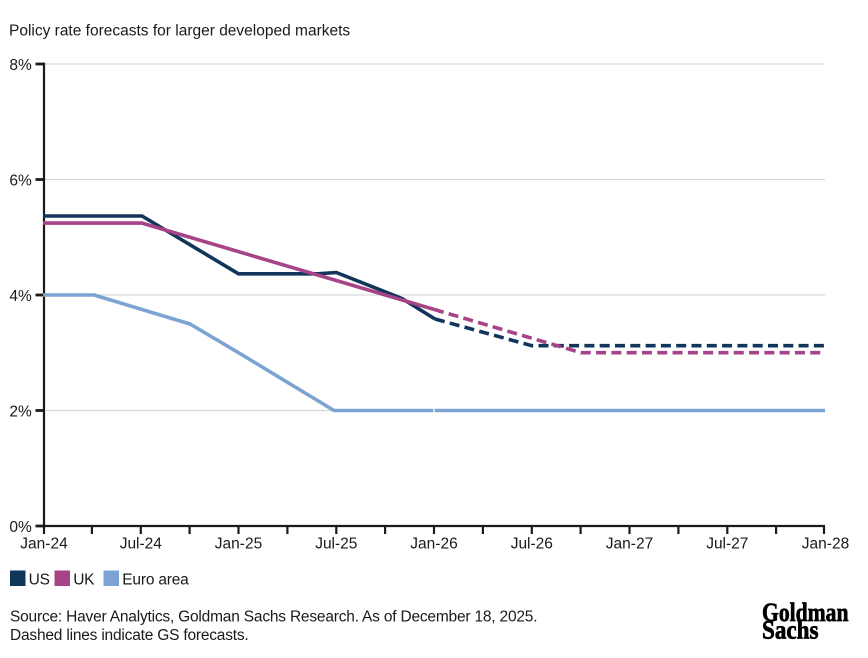  Describe the element at coordinates (805, 612) in the screenshot. I see `svg-text: Goldman` at that location.